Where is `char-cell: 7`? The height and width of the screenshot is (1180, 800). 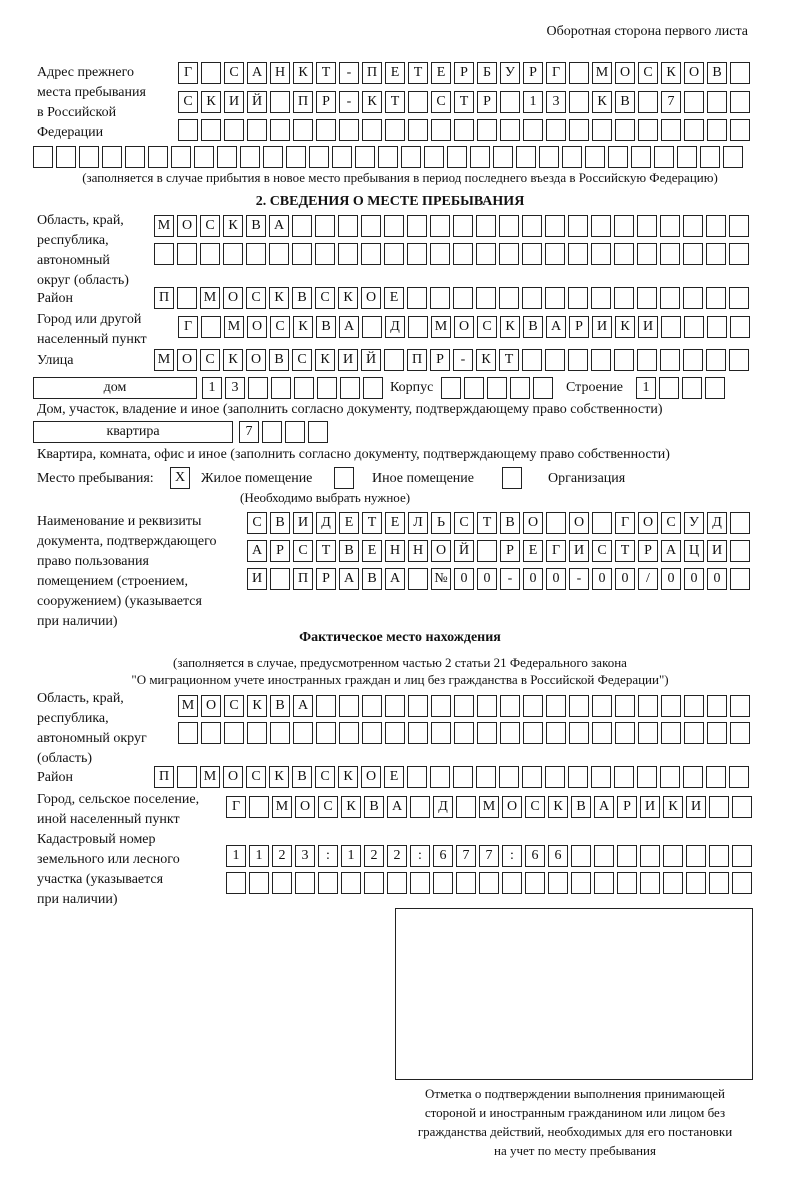
char-cell: 7 is located at coordinates (466, 856).